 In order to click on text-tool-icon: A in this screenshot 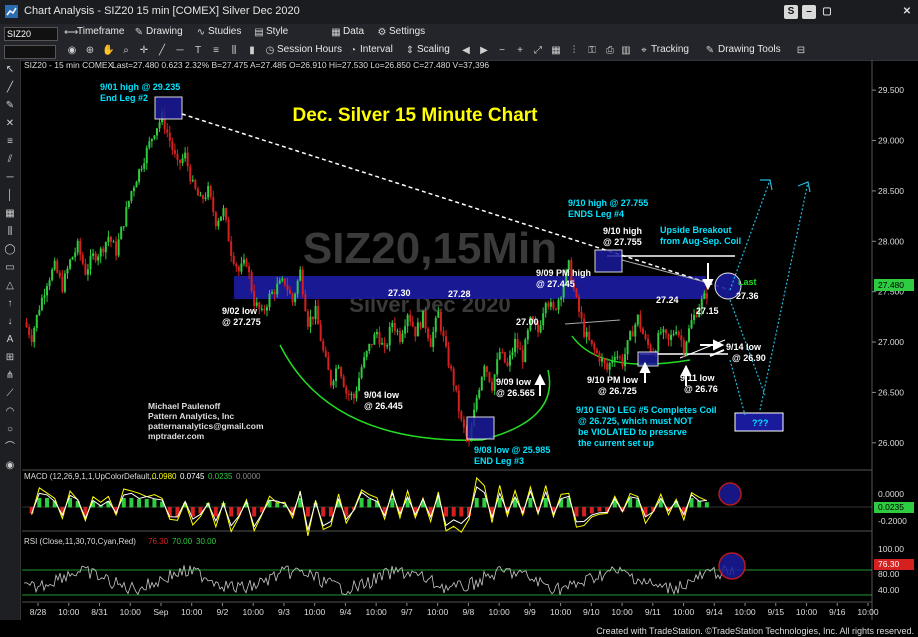, I will do `click(10, 339)`.